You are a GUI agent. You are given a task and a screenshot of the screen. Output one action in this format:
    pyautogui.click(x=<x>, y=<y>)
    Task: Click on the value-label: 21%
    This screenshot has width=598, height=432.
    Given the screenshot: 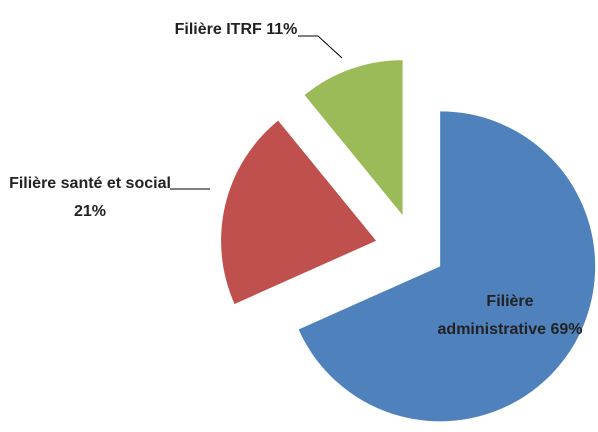 What is the action you would take?
    pyautogui.click(x=90, y=211)
    